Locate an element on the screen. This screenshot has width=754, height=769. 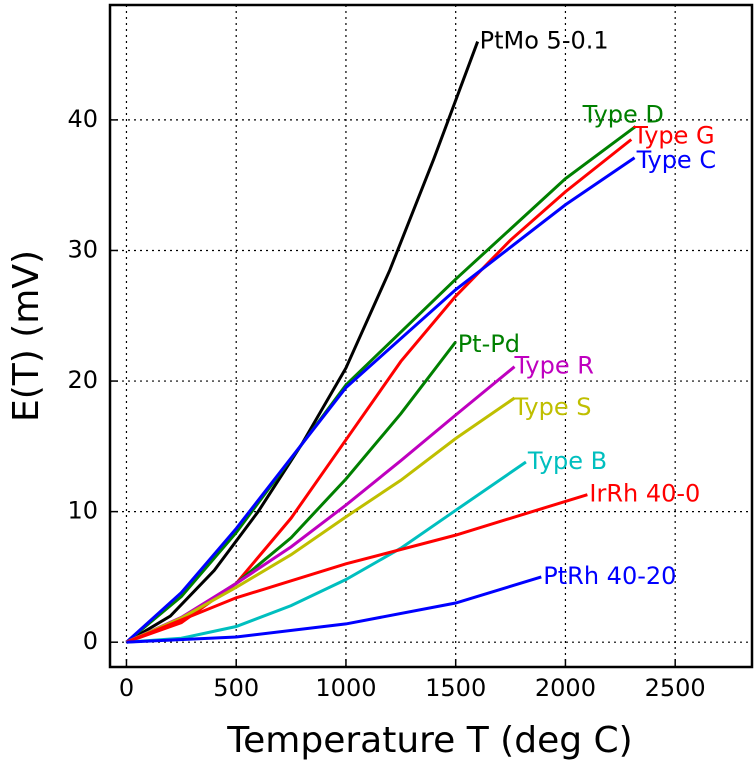
y-tick-label: 40 is located at coordinates (82, 119).